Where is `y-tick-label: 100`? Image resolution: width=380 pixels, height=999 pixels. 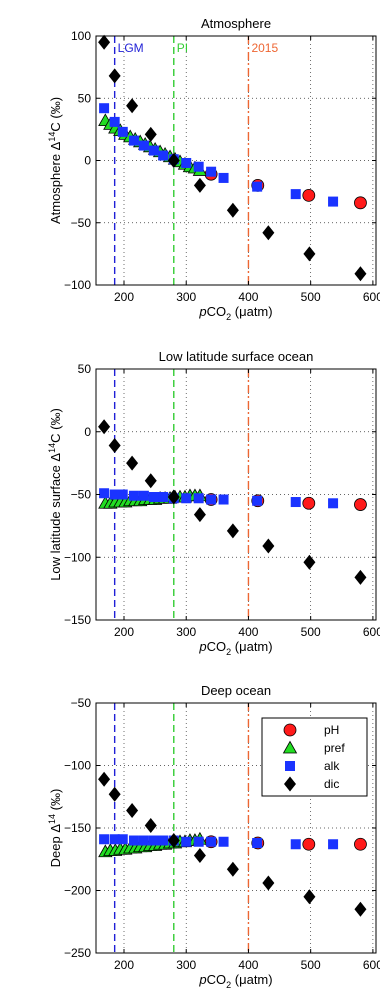
y-tick-label: 100 is located at coordinates (81, 36).